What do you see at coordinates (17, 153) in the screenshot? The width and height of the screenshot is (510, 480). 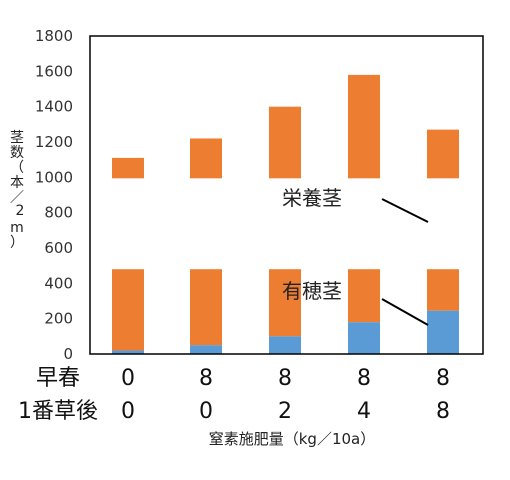 I see `y-axis-label-char-1: 数` at bounding box center [17, 153].